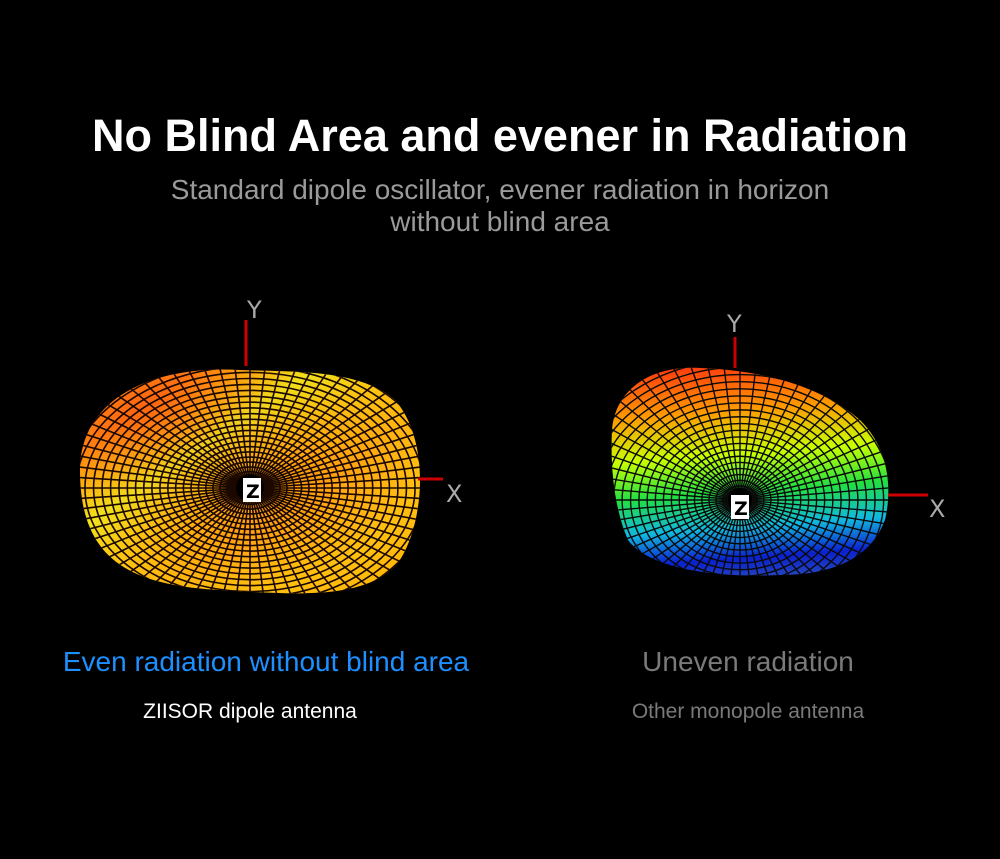 This screenshot has width=1000, height=859. Describe the element at coordinates (937, 509) in the screenshot. I see `right-x-label: X` at that location.